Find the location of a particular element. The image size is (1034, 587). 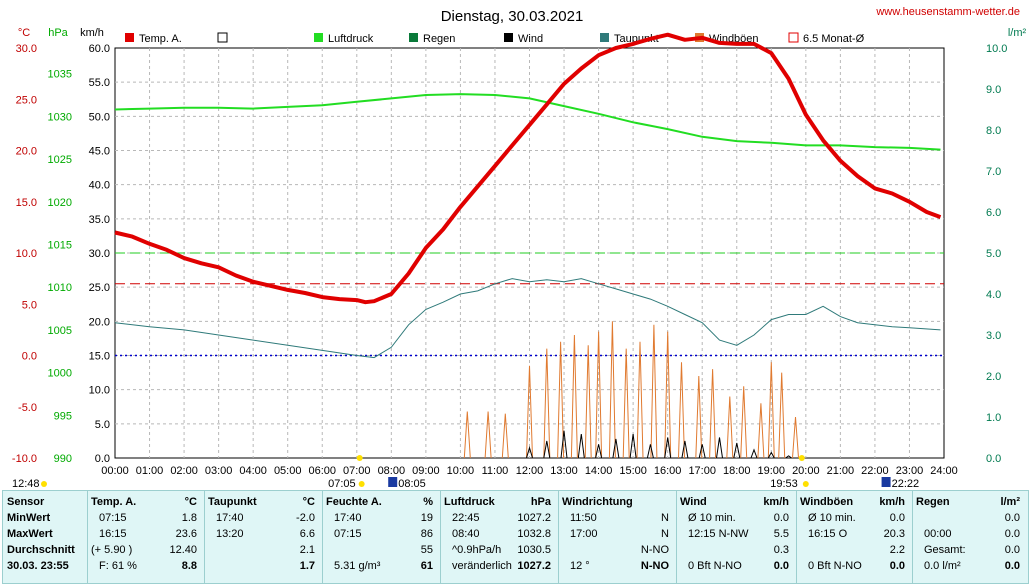

pressure-tick-label: 990 is located at coordinates (63, 459).